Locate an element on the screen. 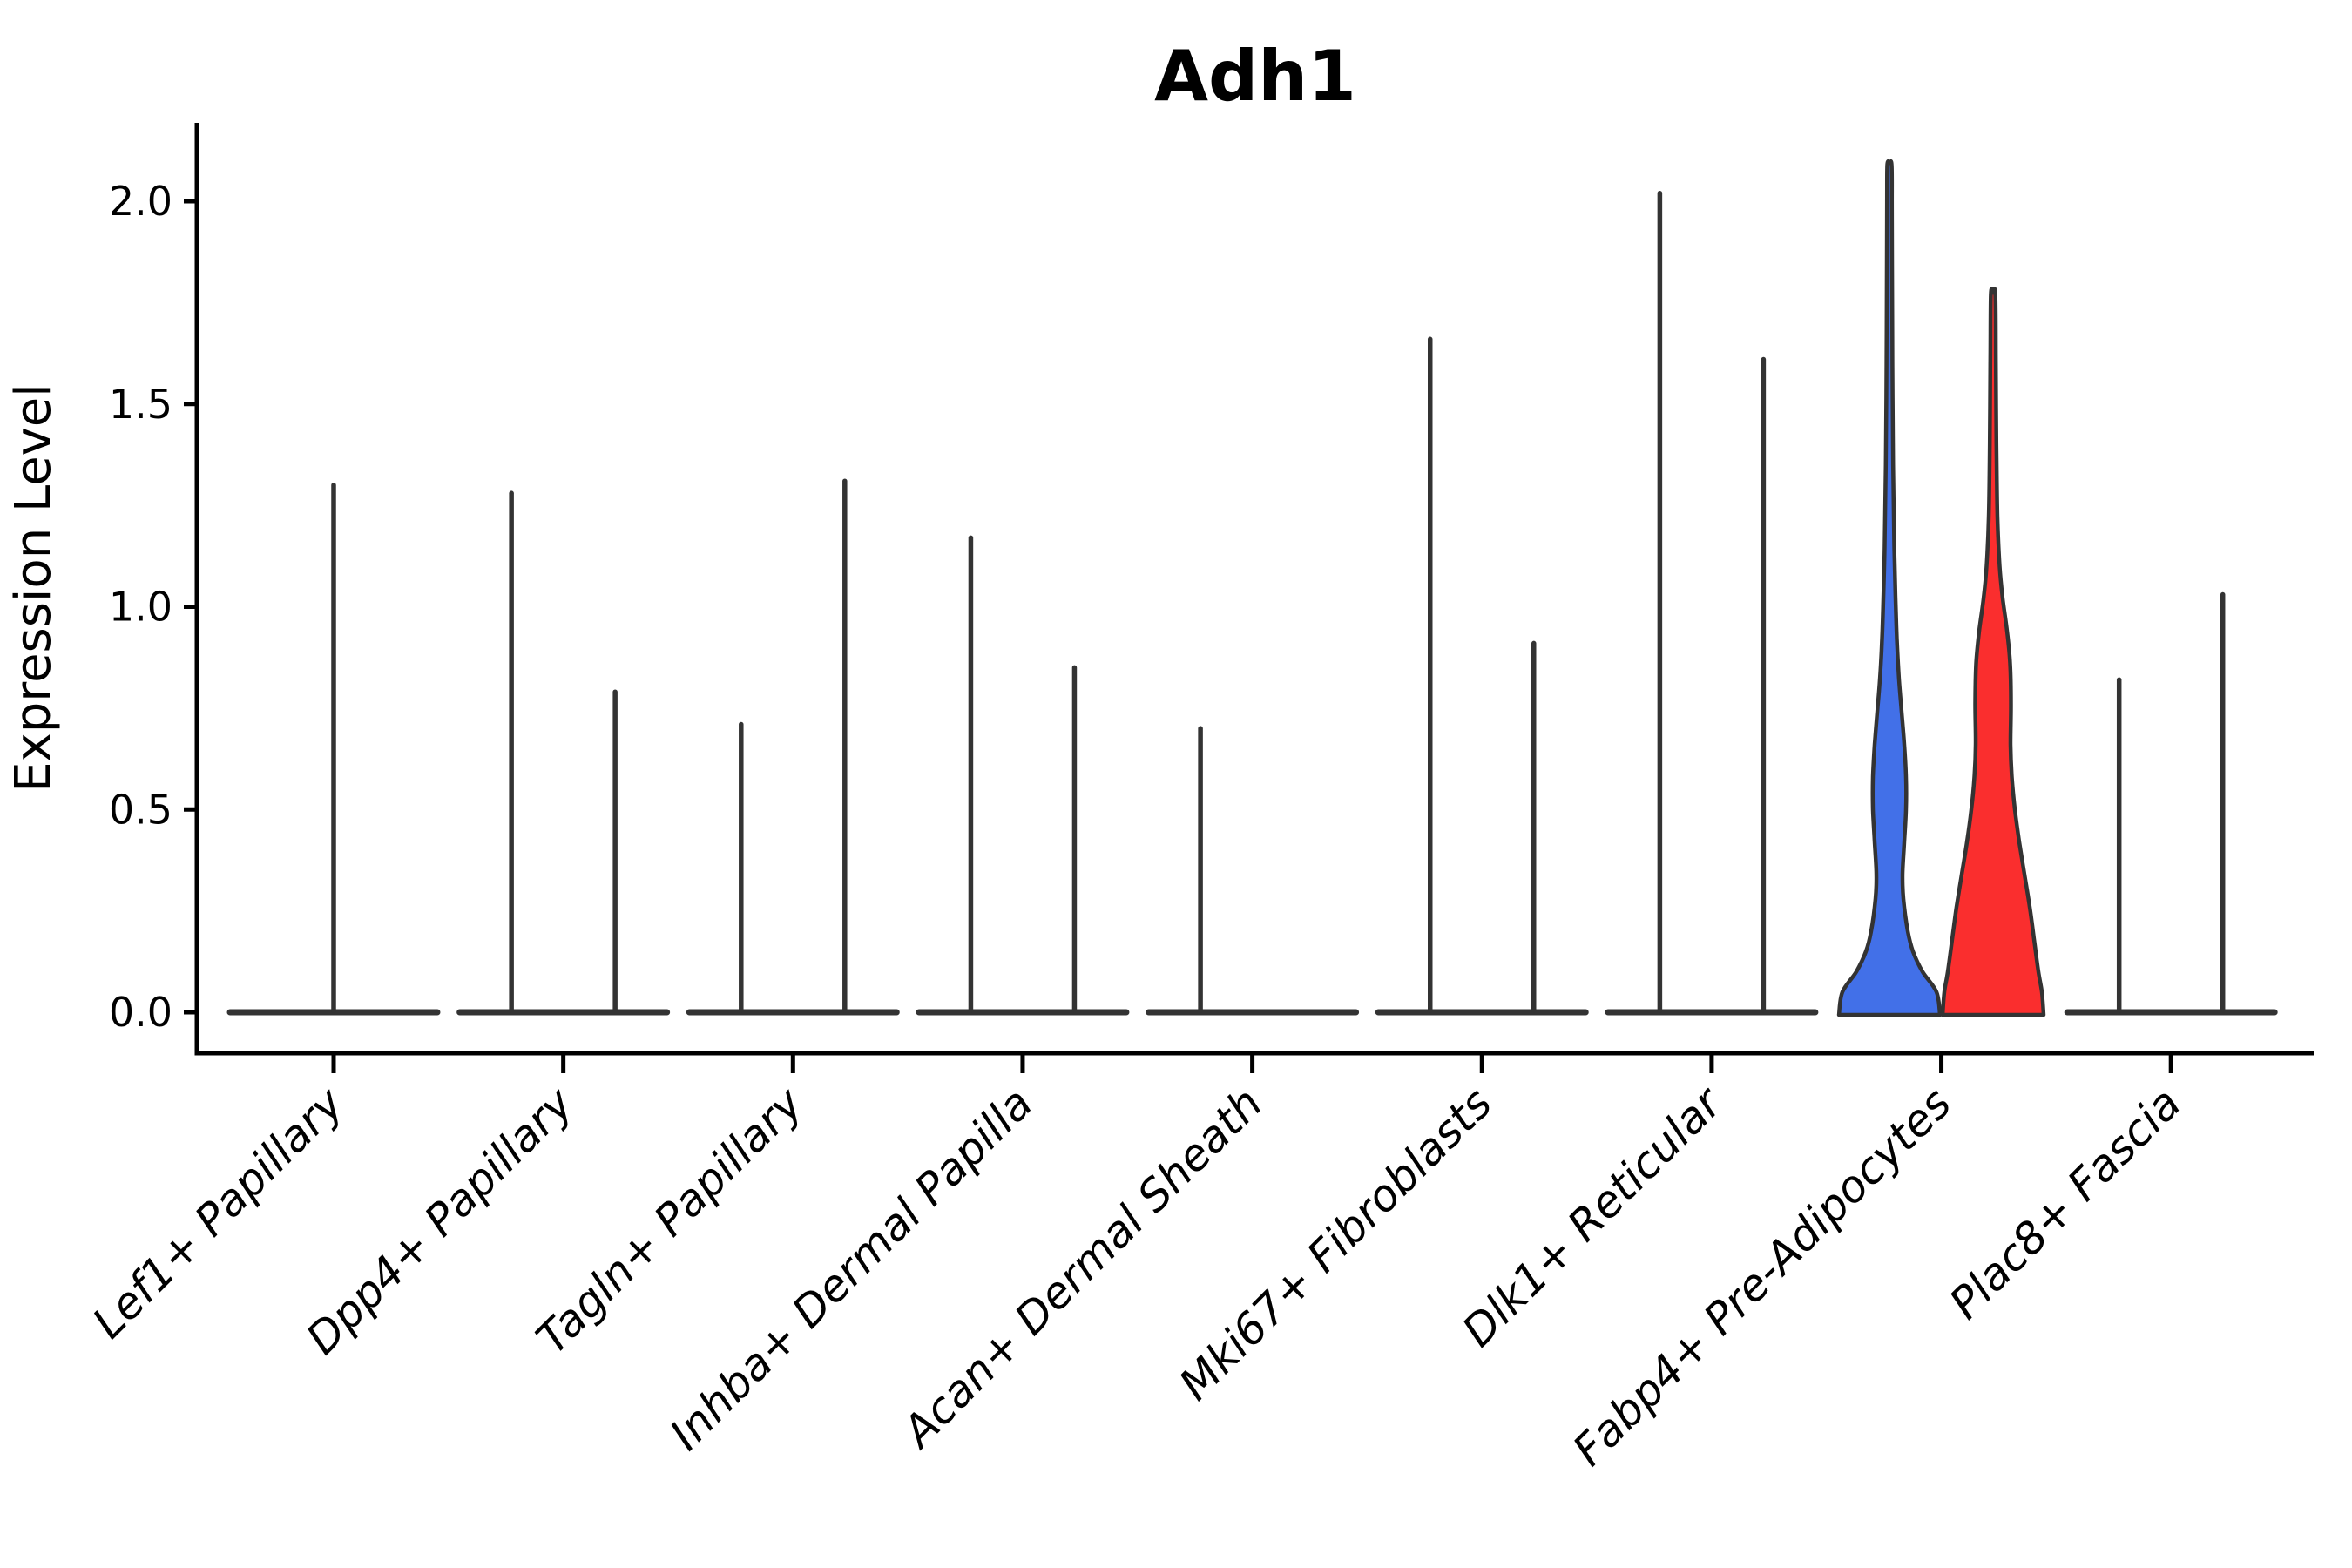 This screenshot has width=2352, height=1568. y-tick-label: 0.0 is located at coordinates (140, 1013).